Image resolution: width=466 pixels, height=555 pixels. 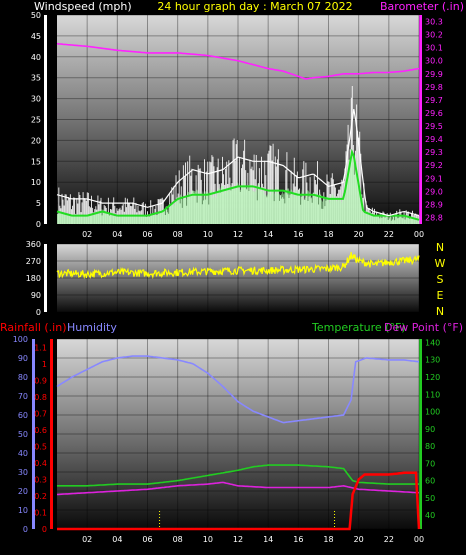 I want to click on rain-x-tick-1: 04, so click(x=117, y=539).